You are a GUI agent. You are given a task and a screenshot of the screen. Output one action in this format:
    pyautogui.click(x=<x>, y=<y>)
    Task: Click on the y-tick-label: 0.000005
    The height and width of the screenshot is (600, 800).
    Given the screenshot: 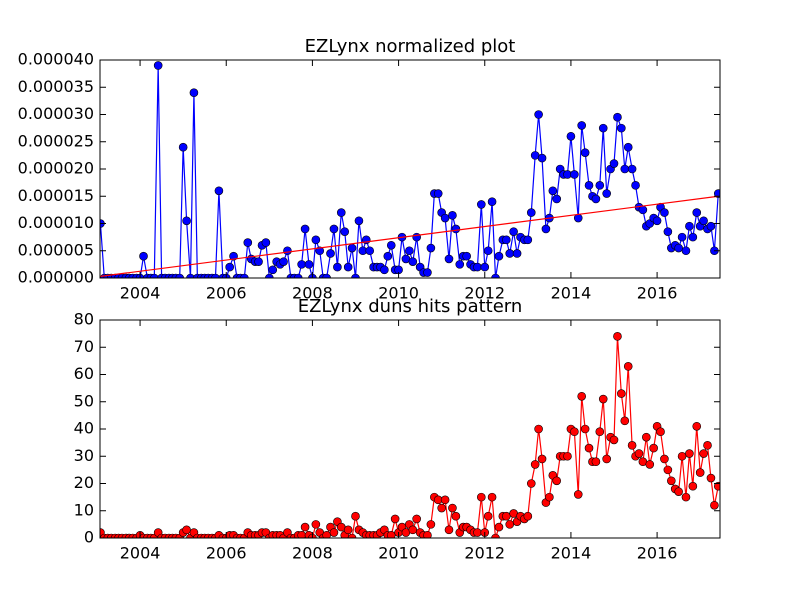 What is the action you would take?
    pyautogui.click(x=56, y=249)
    